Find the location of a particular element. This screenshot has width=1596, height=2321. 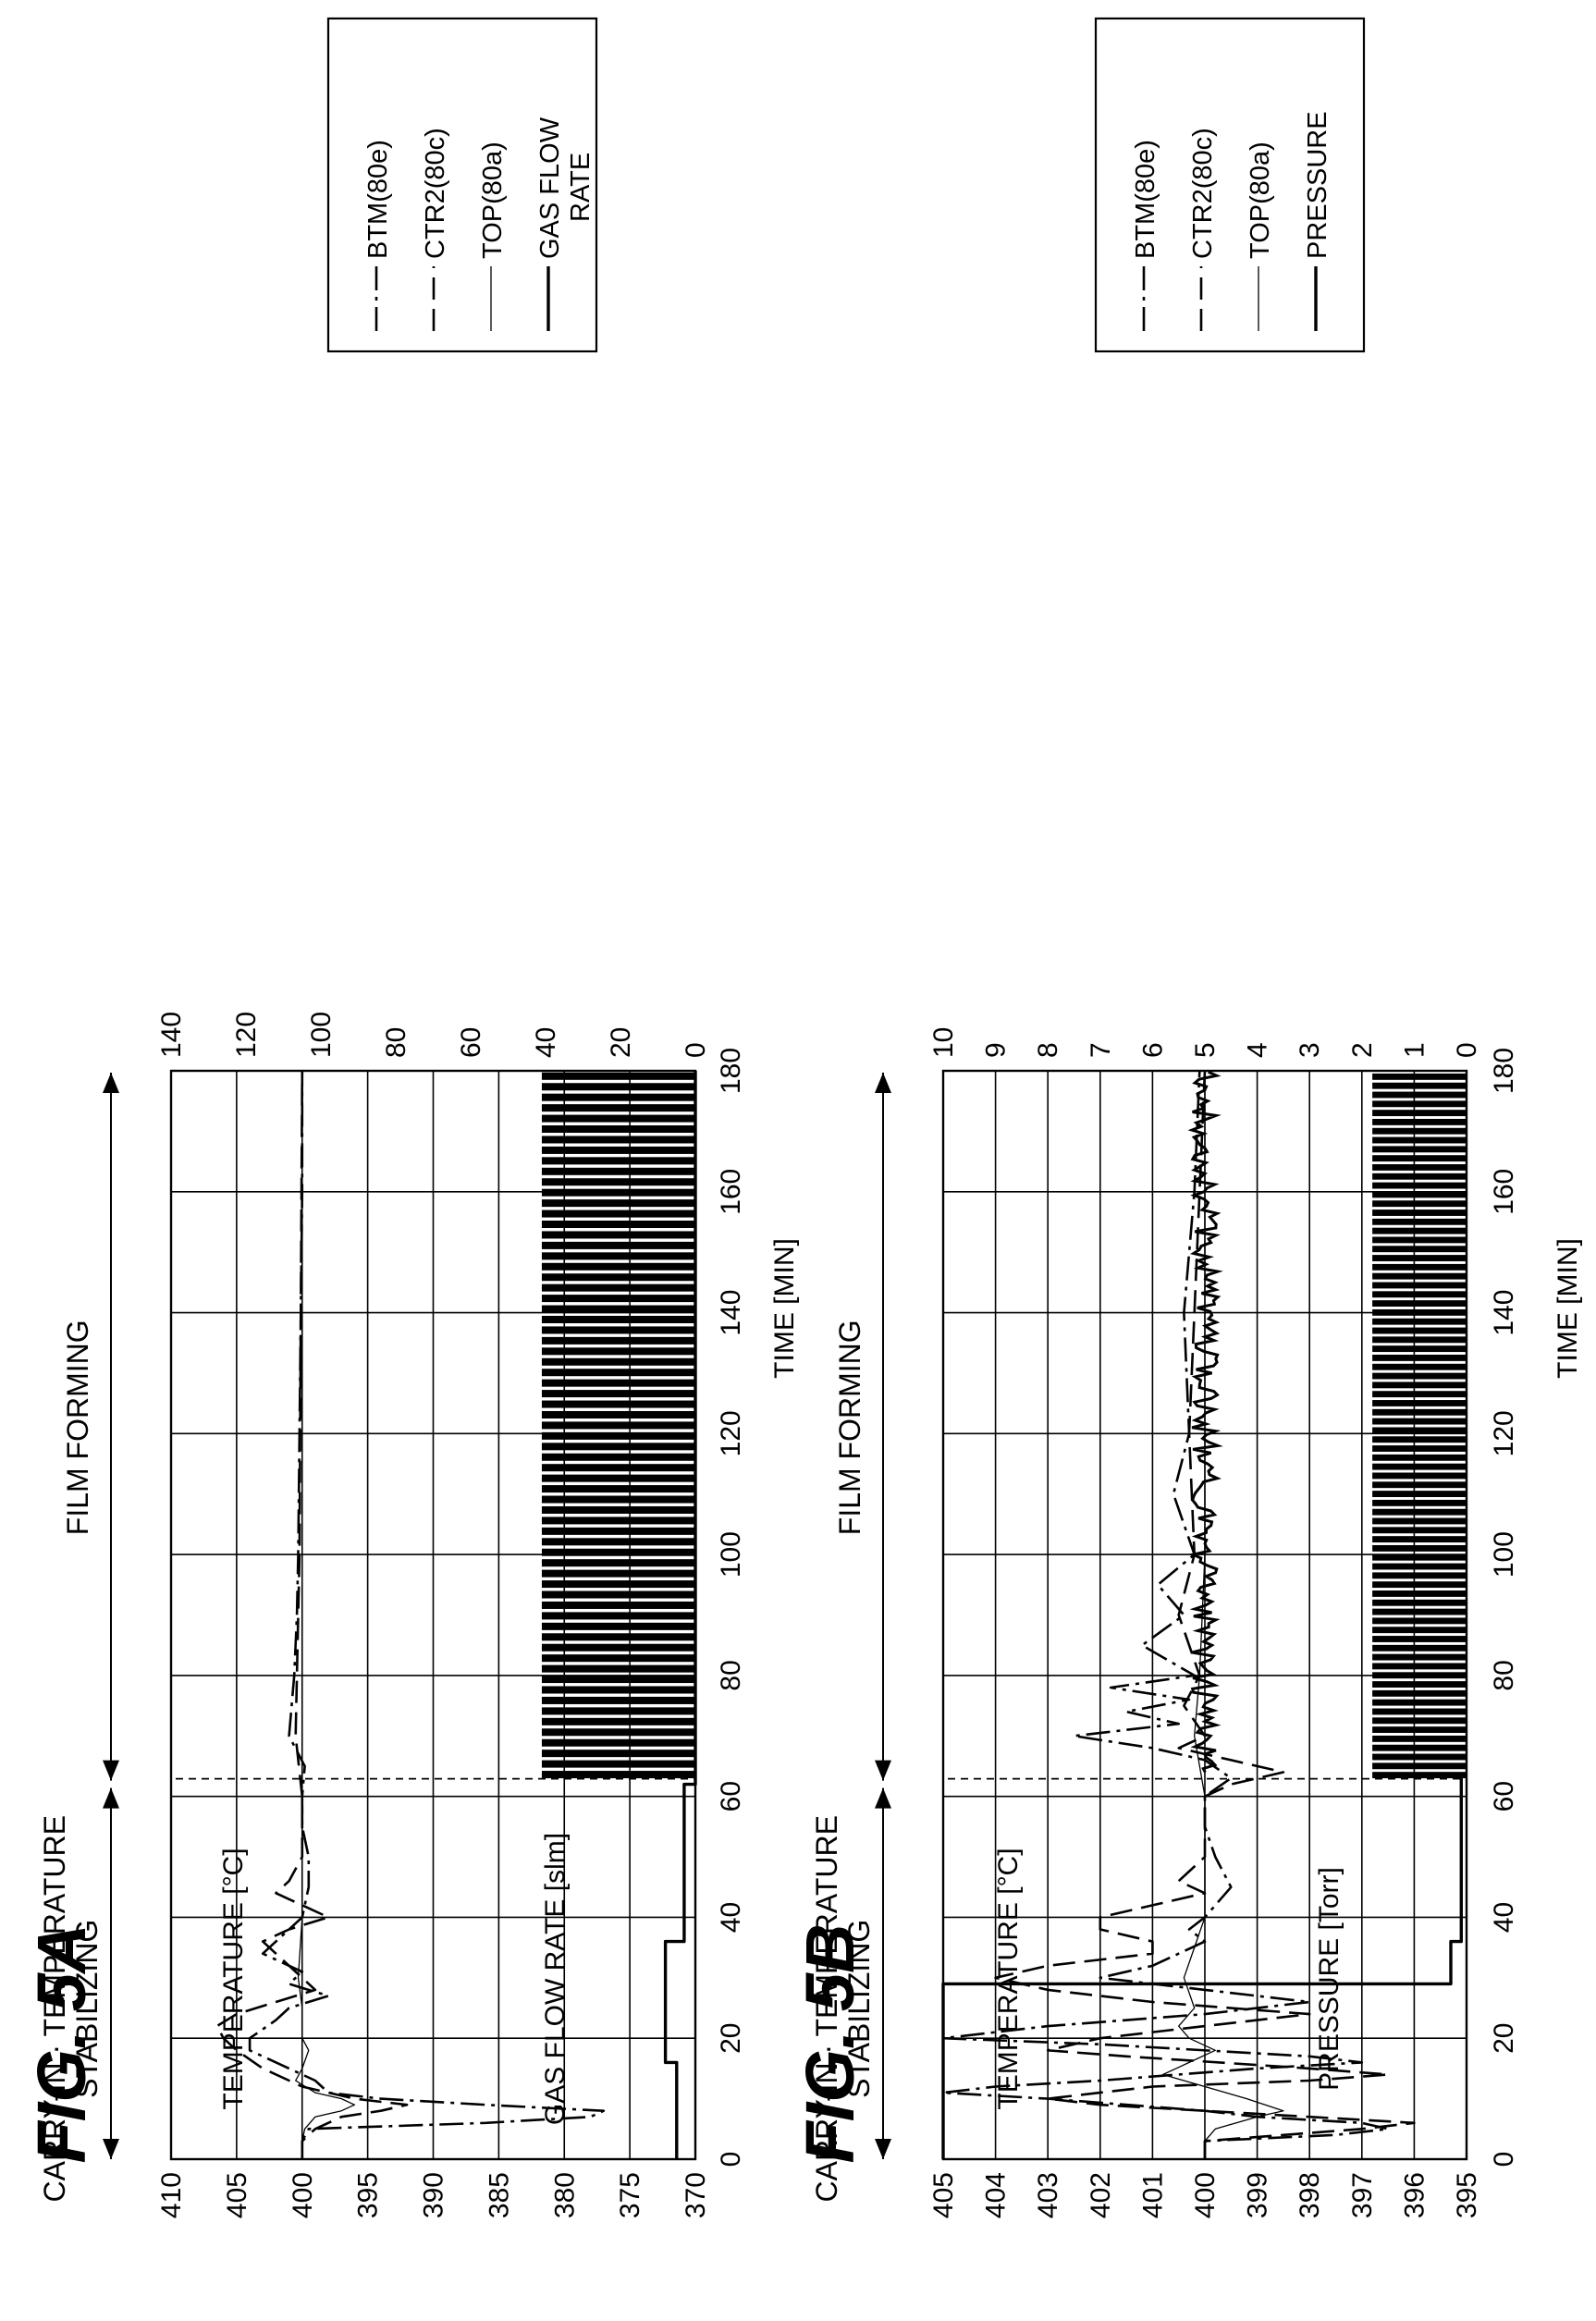

series-pressure-pulses is located at coordinates (1419, 1426).